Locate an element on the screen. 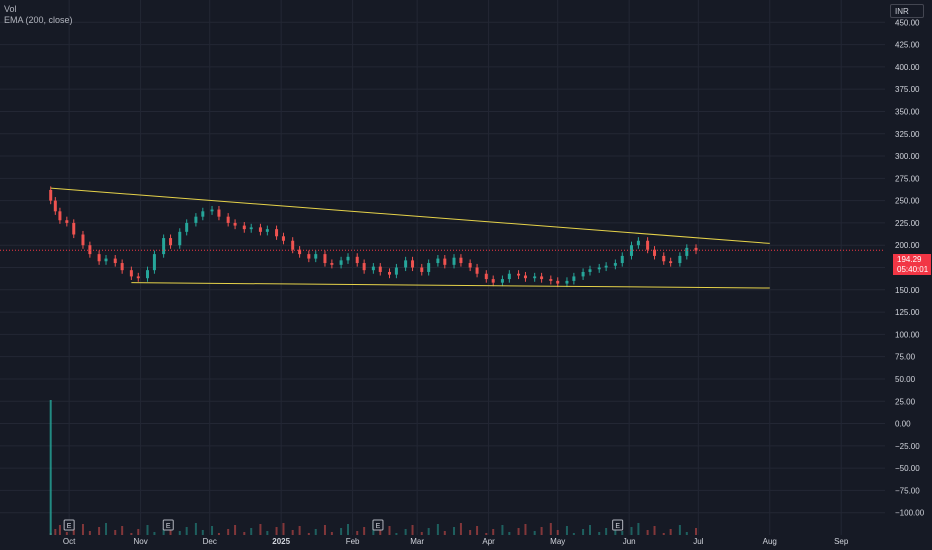  x-tick-label: Mar is located at coordinates (417, 541).